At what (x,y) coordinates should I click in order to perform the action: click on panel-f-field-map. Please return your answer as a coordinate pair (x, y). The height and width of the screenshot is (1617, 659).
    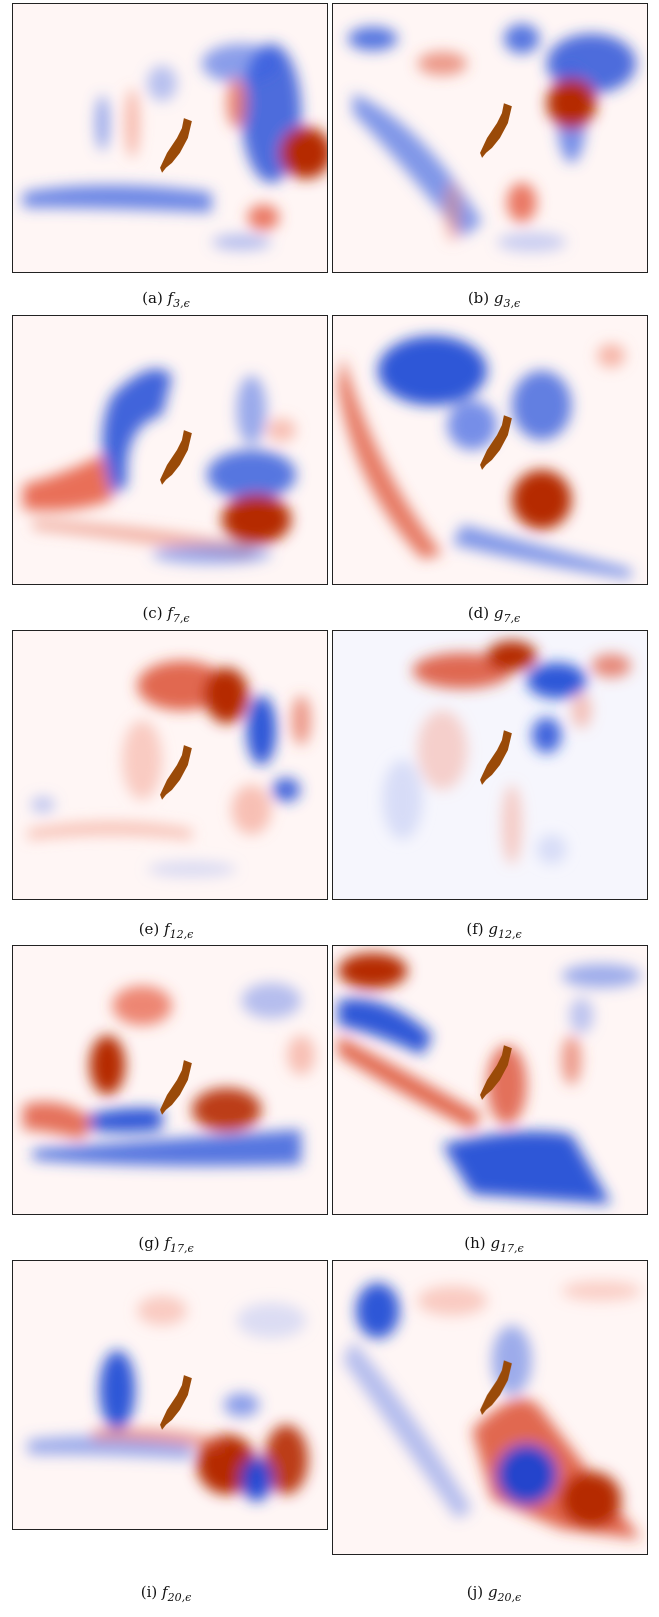
    Looking at the image, I should click on (490, 765).